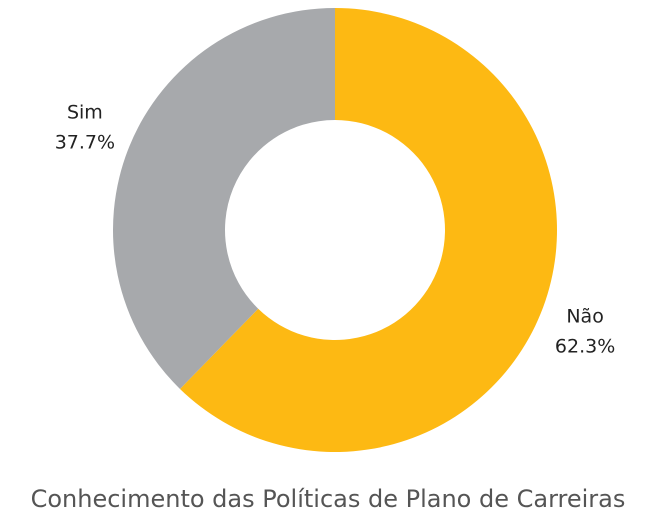 This screenshot has width=656, height=521. What do you see at coordinates (85, 113) in the screenshot?
I see `slice-label: Sim` at bounding box center [85, 113].